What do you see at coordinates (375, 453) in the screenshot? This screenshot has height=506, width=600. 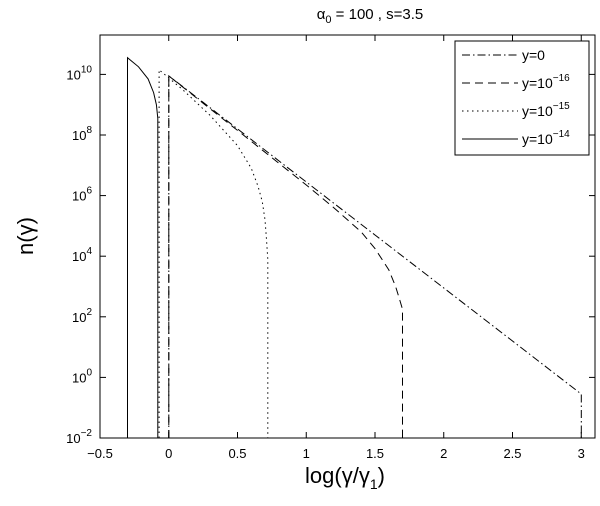 I see `x-tick-label: 1.5` at bounding box center [375, 453].